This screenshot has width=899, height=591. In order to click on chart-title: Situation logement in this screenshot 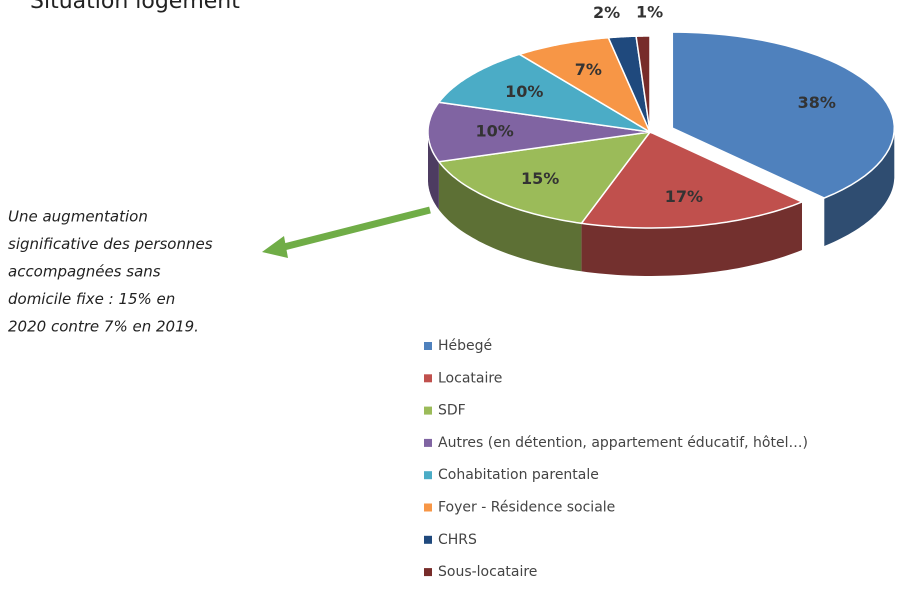, I will do `click(135, 7)`.